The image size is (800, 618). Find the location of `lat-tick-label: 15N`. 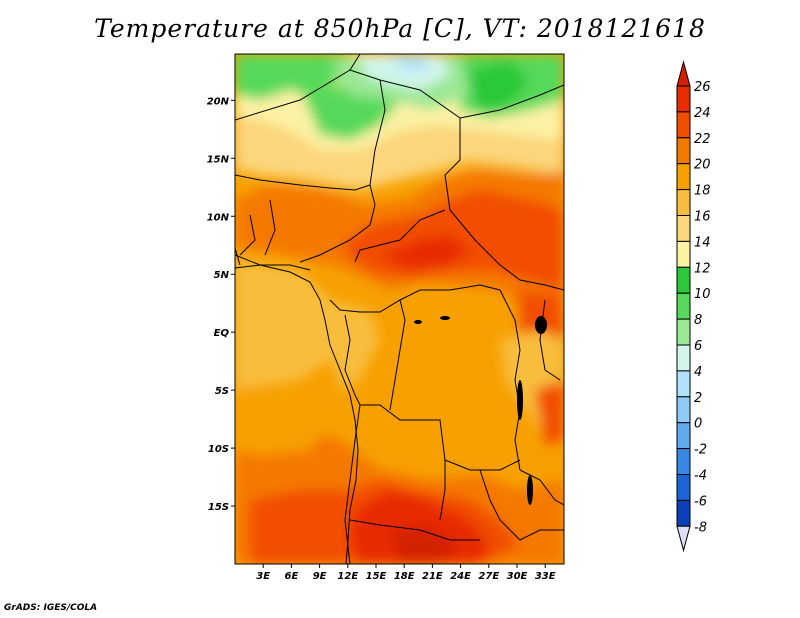

lat-tick-label: 15N is located at coordinates (218, 159).